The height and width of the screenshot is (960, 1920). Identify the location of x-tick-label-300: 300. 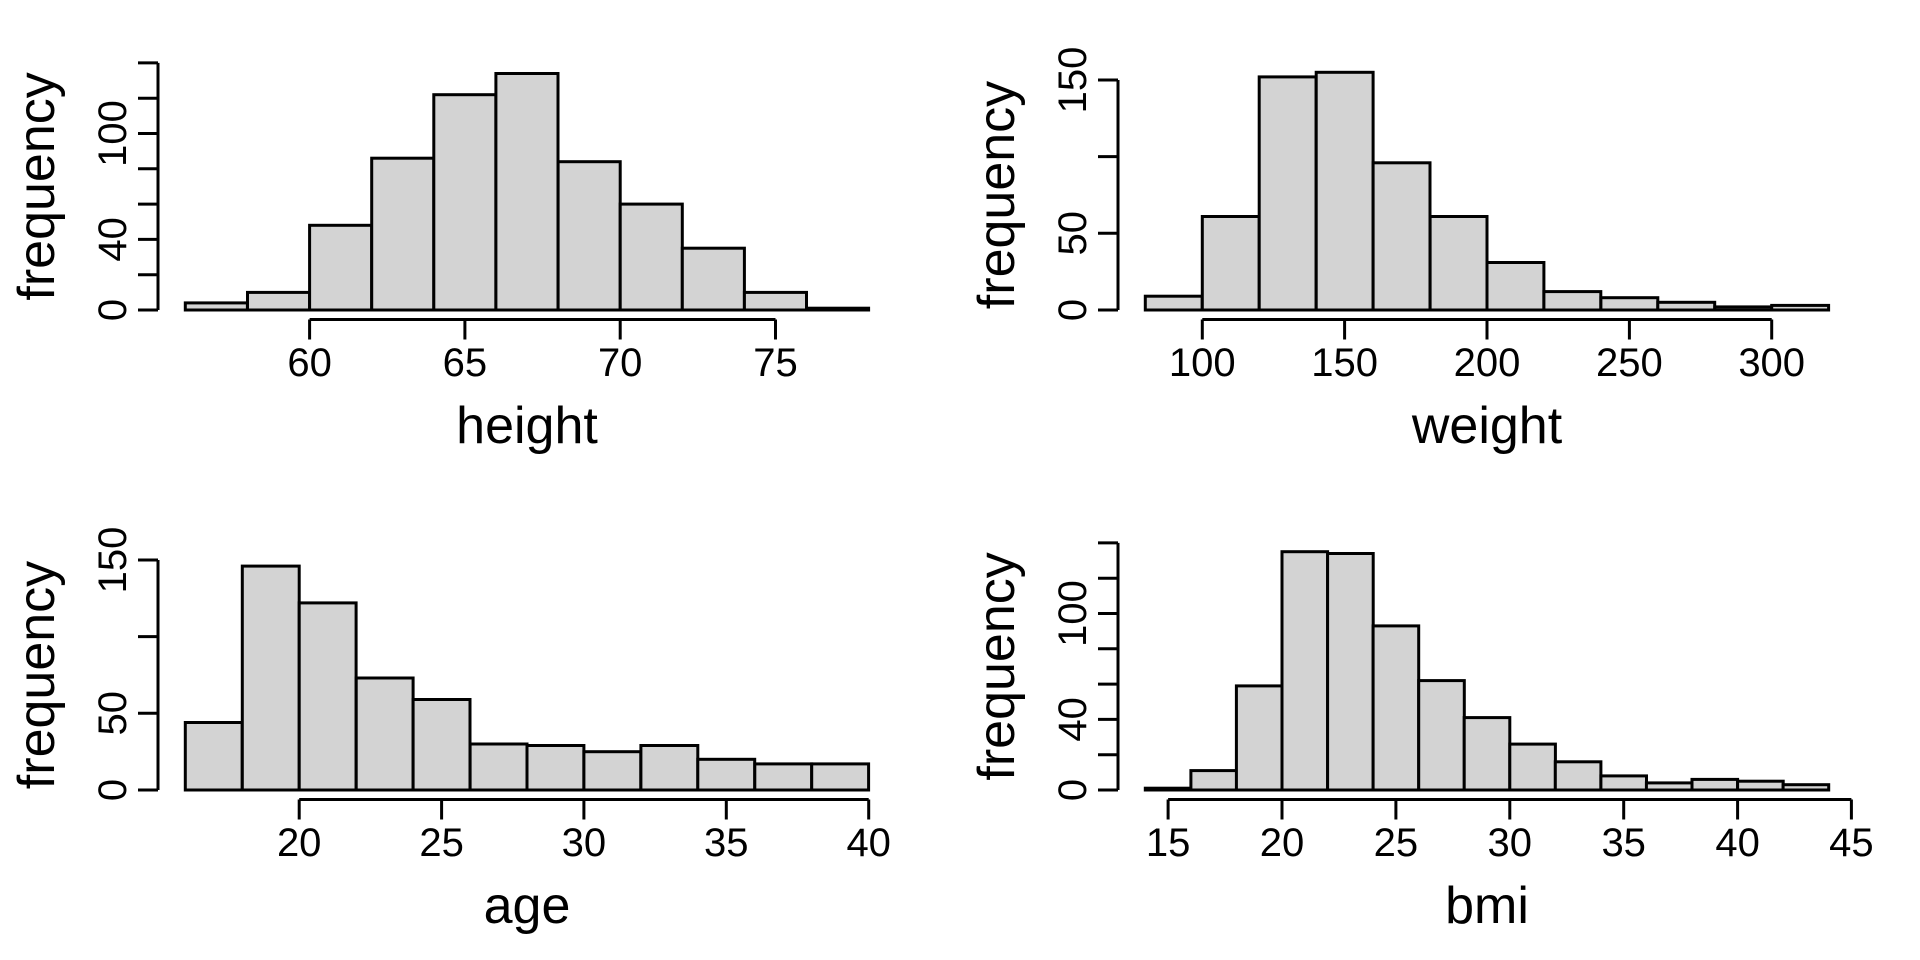
(1771, 363).